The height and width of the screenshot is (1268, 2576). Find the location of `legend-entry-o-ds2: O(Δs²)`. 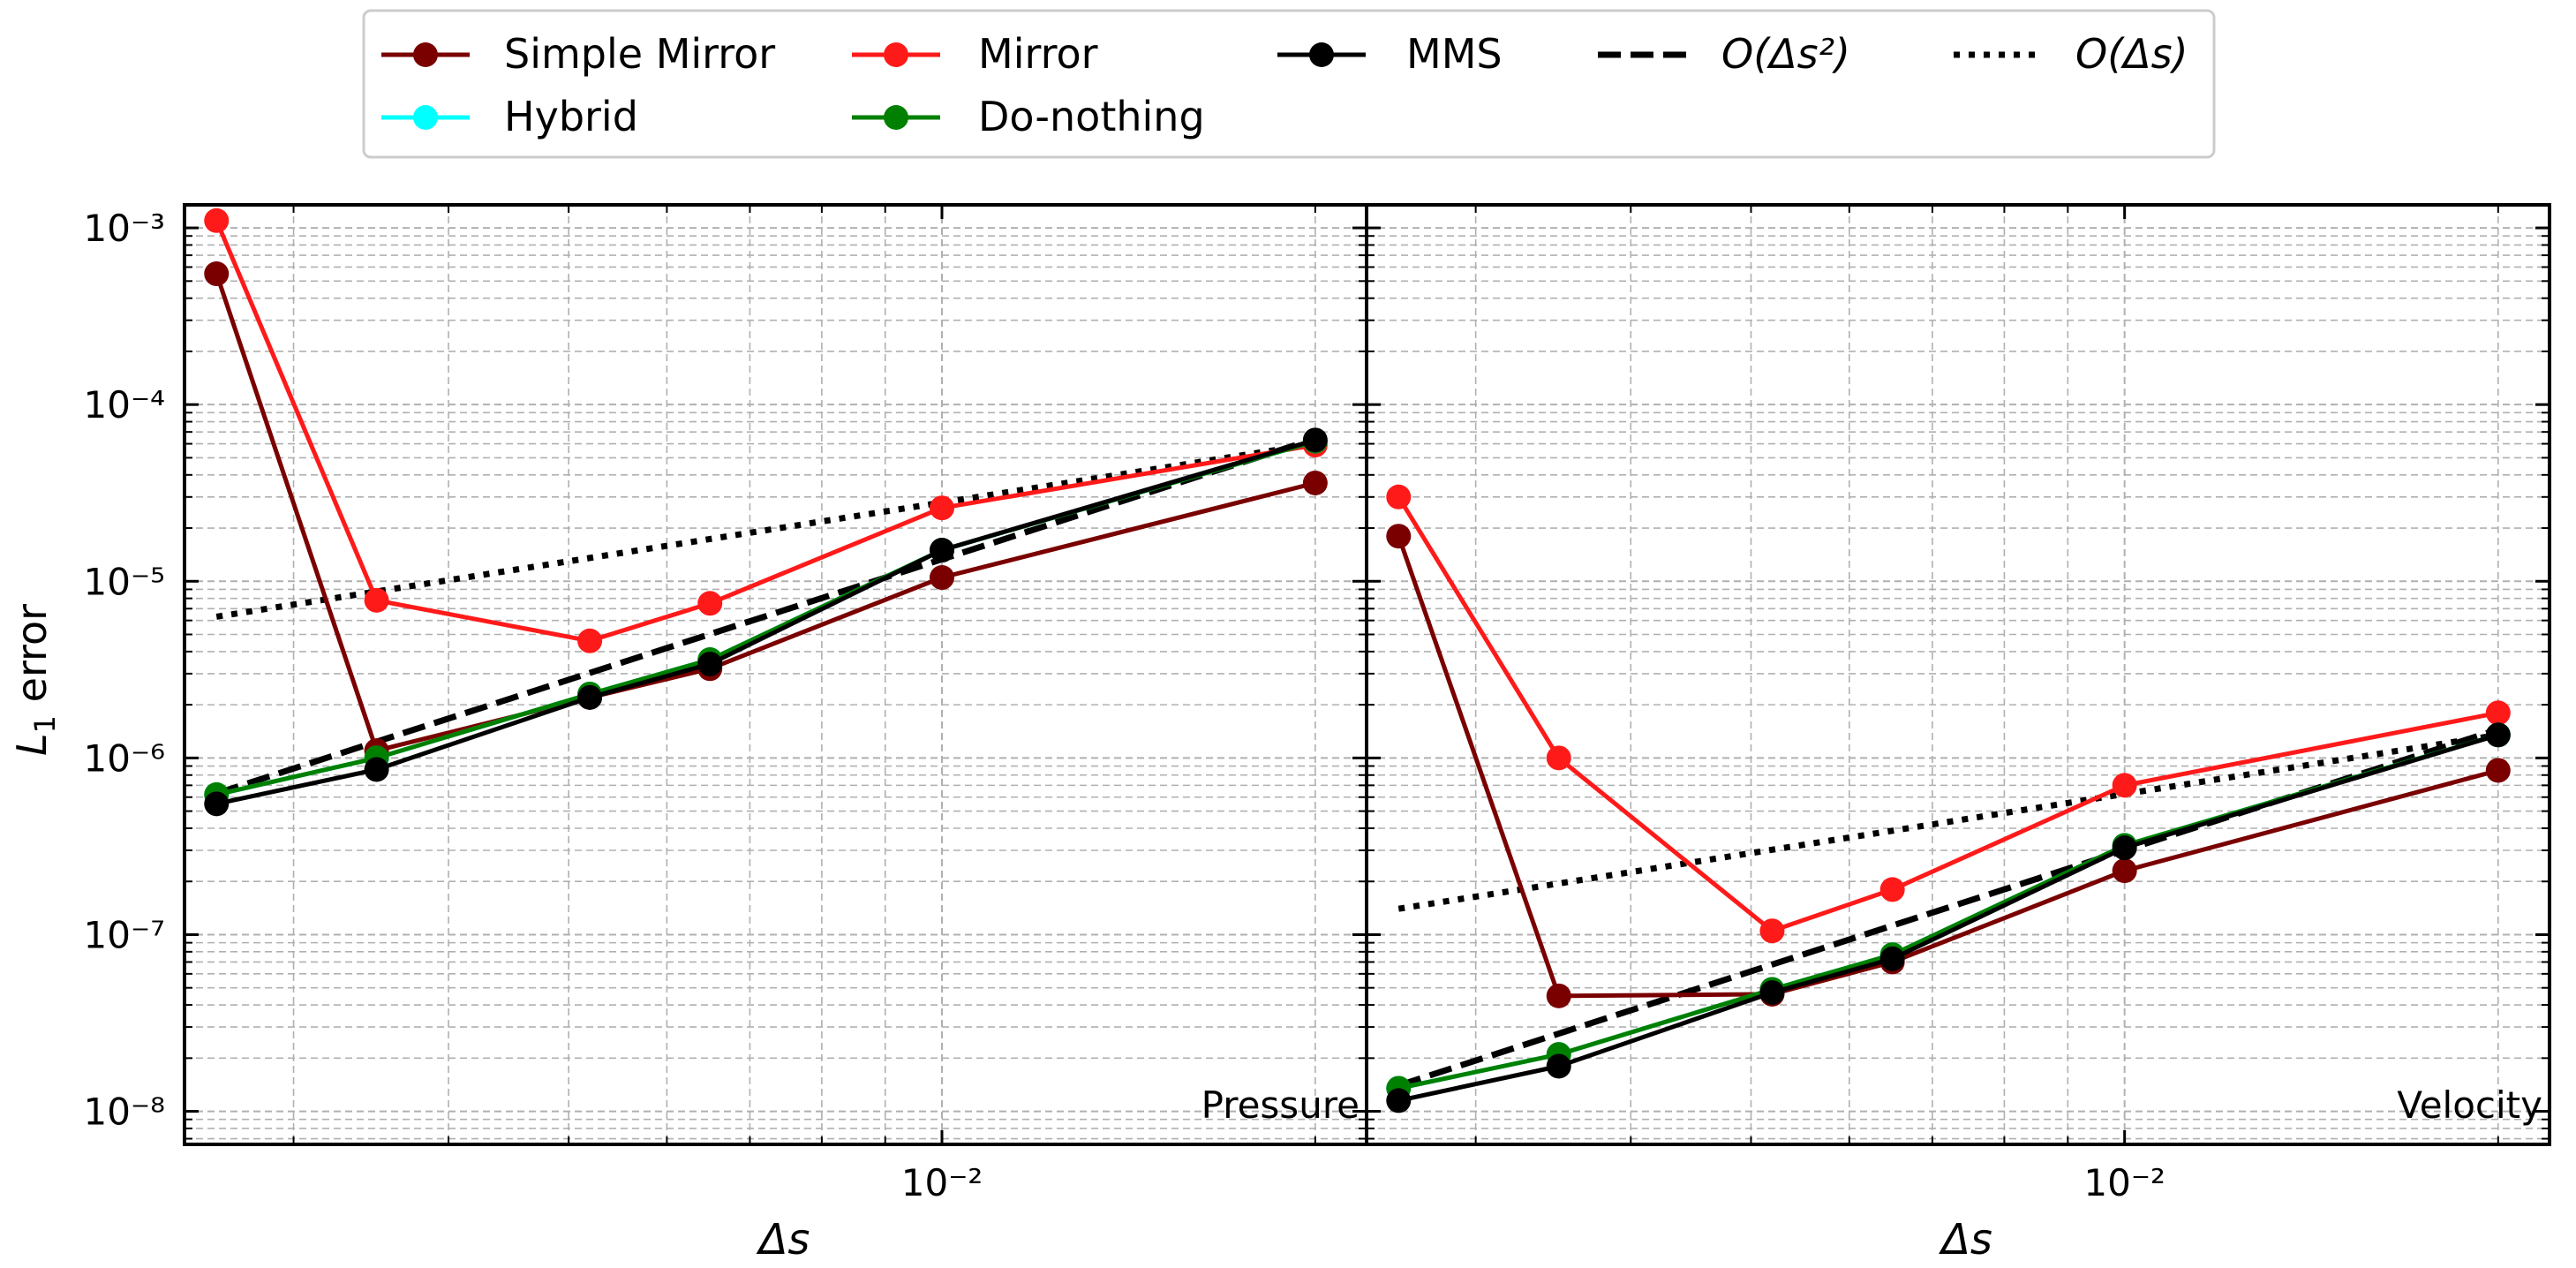

legend-entry-o-ds2: O(Δs²) is located at coordinates (1724, 54).